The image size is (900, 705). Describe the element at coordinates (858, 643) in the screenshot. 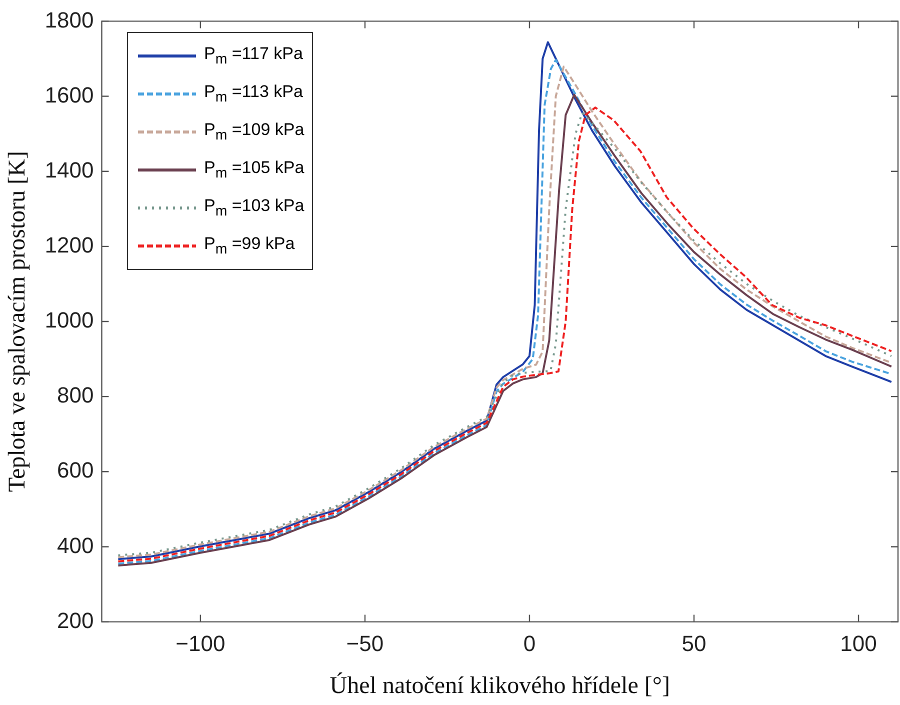

I see `x-tick-label: 100` at that location.